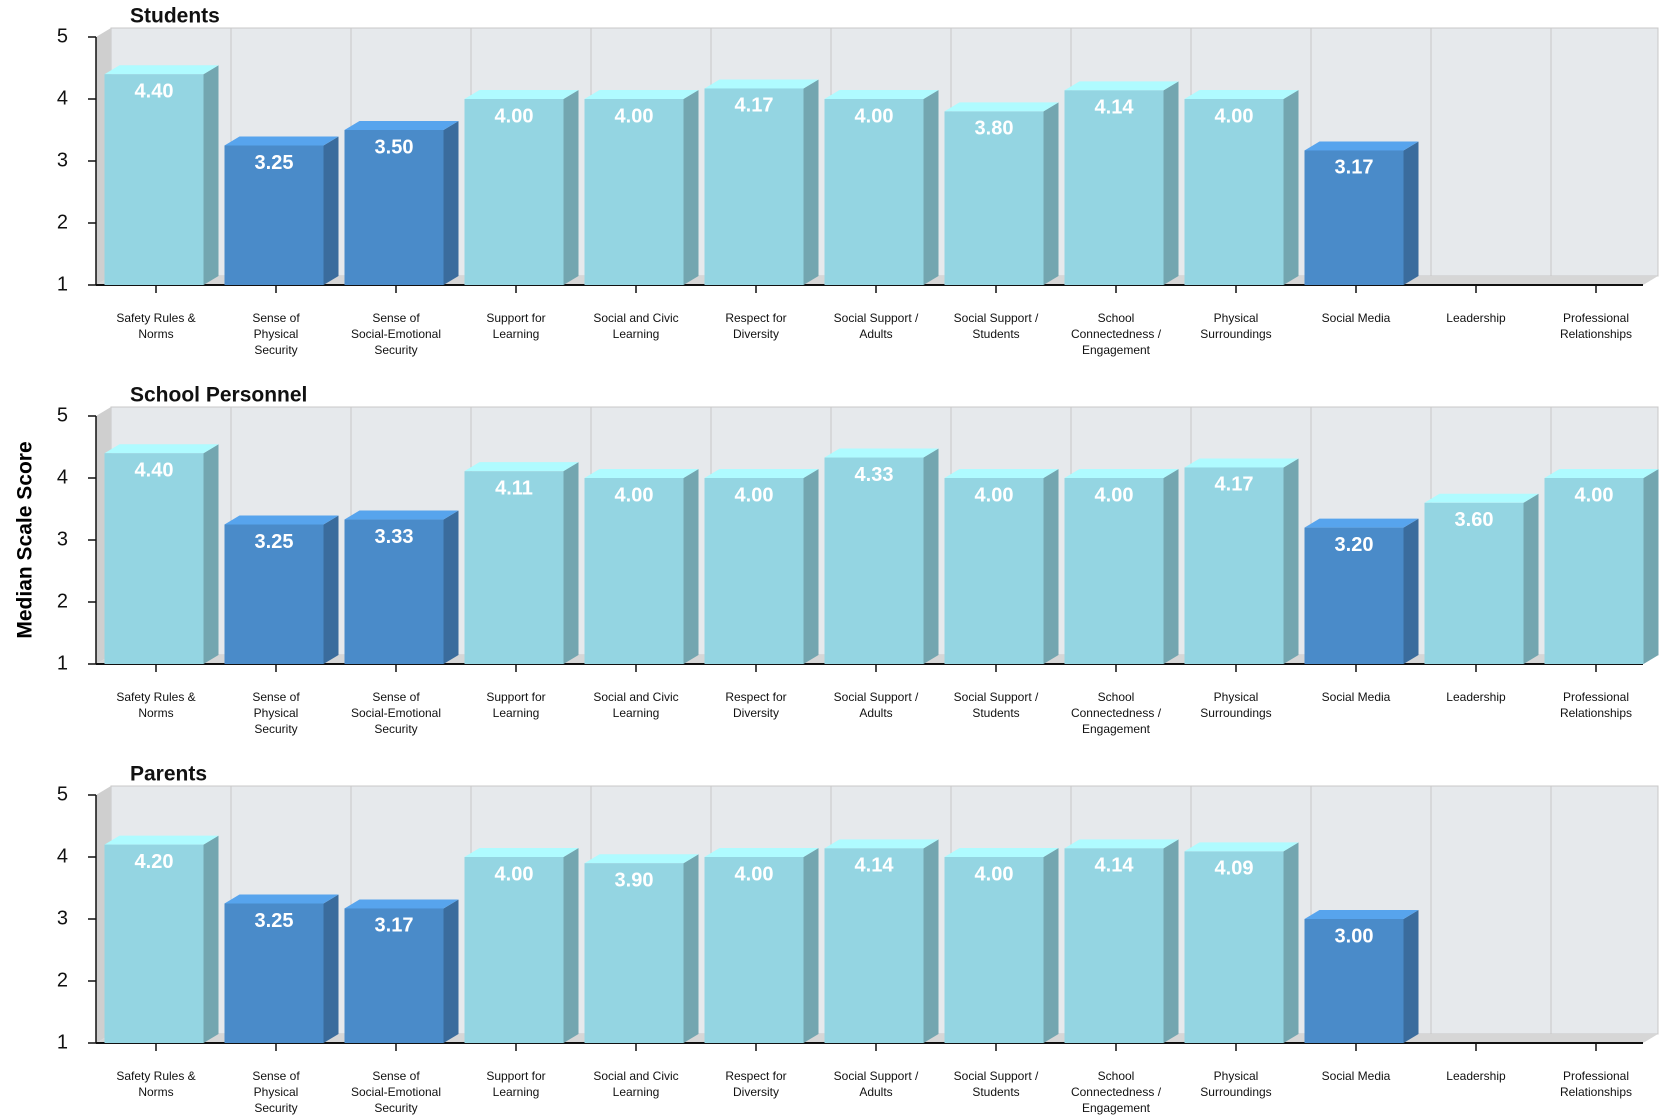 The height and width of the screenshot is (1115, 1673). I want to click on value-label: 3.33, so click(394, 537).